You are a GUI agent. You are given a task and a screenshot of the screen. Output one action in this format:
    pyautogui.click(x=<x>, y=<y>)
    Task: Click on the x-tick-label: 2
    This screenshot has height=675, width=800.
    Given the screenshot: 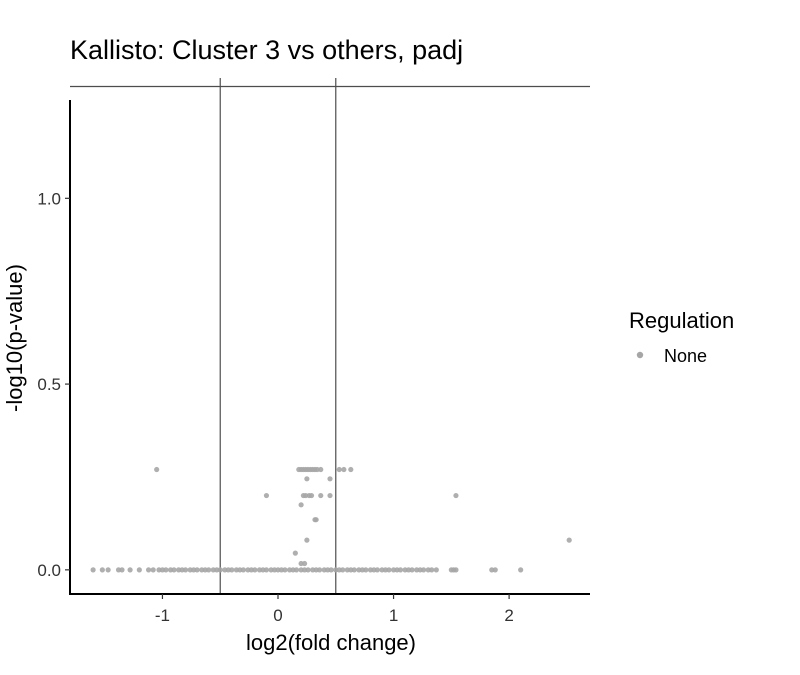 What is the action you would take?
    pyautogui.click(x=508, y=615)
    